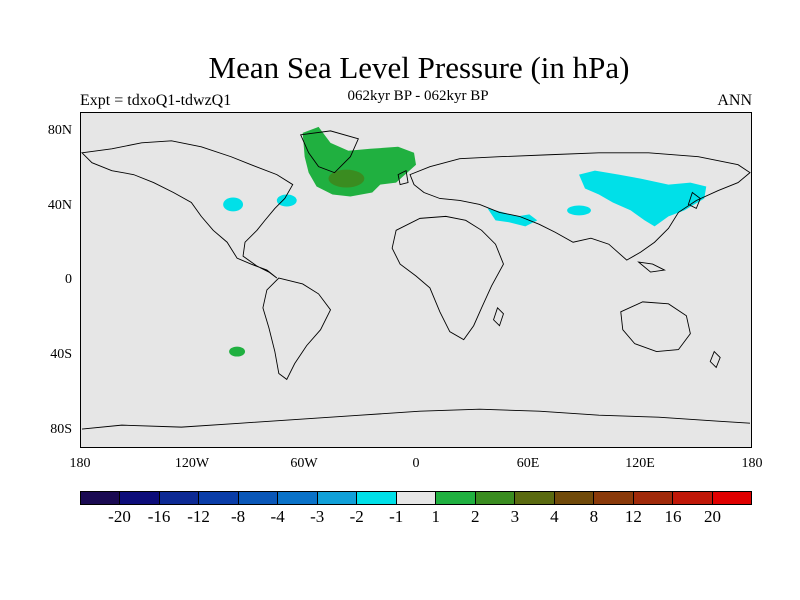 The width and height of the screenshot is (800, 600). Describe the element at coordinates (187, 209) in the screenshot. I see `north-america-coast` at that location.